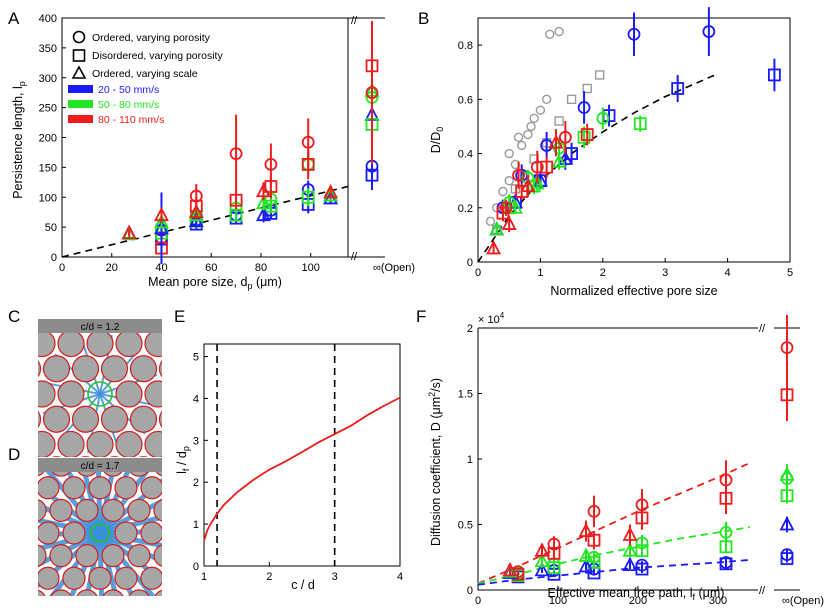  I want to click on panel-a-ytick-label: 50, so click(51, 228).